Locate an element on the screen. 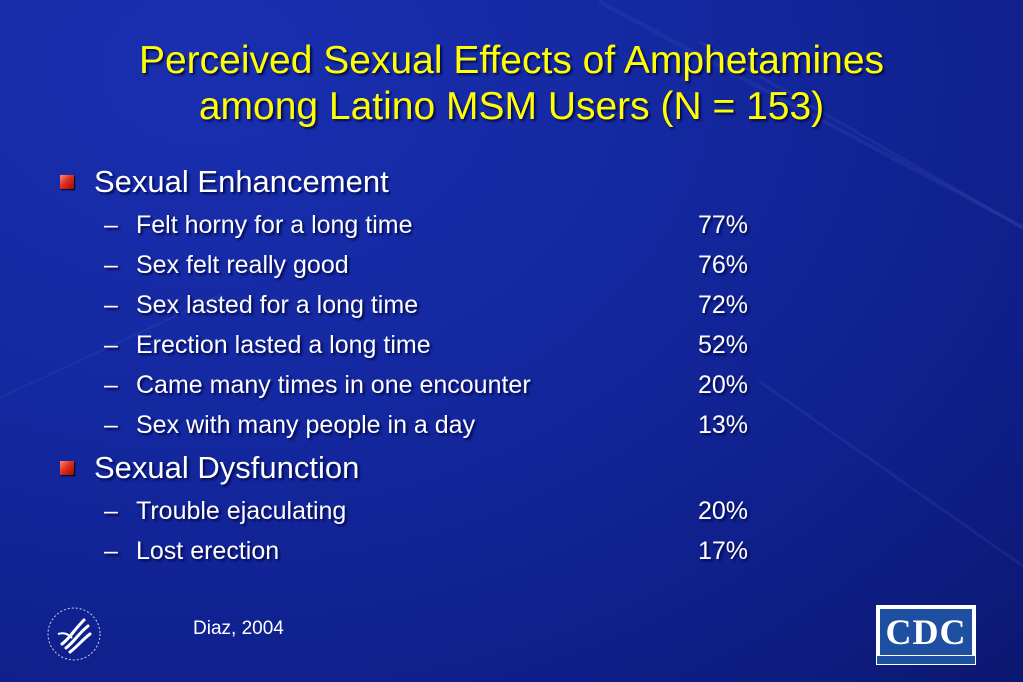 Image resolution: width=1023 pixels, height=682 pixels. item-text: Lost erection is located at coordinates (208, 551).